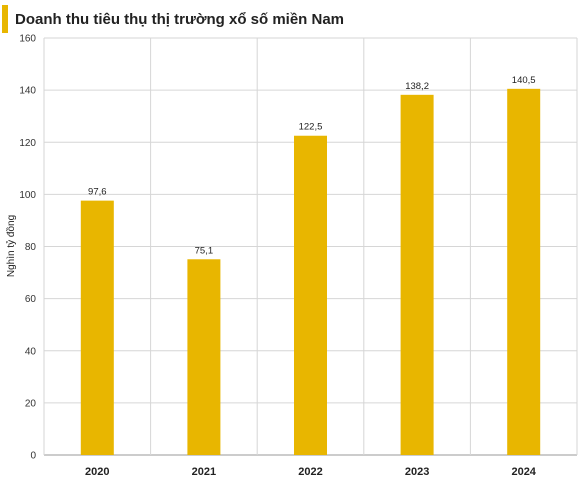 The image size is (580, 483). Describe the element at coordinates (311, 127) in the screenshot. I see `data-label-2022: 122,5` at that location.